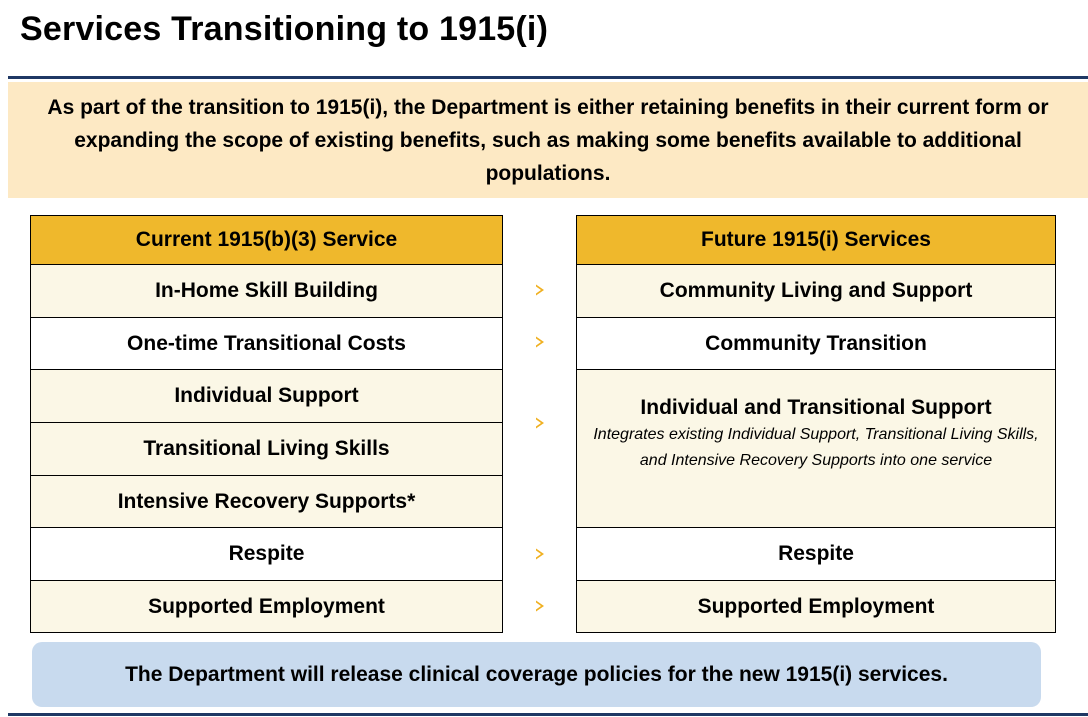  I want to click on future-service-label: Community Living and Support, so click(816, 290).